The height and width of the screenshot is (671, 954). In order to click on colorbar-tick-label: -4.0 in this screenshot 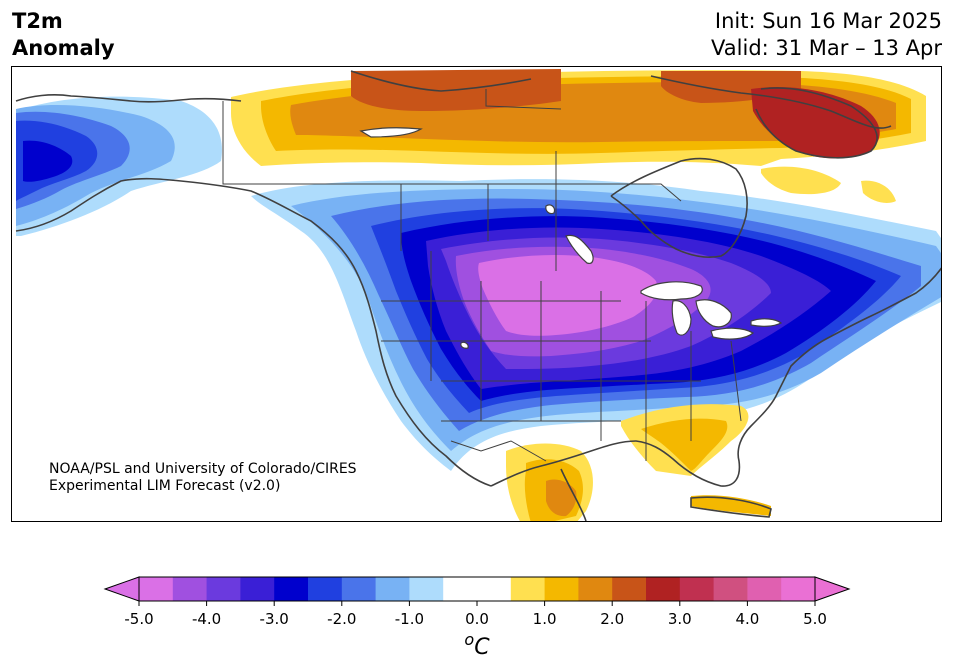, I will do `click(206, 619)`.